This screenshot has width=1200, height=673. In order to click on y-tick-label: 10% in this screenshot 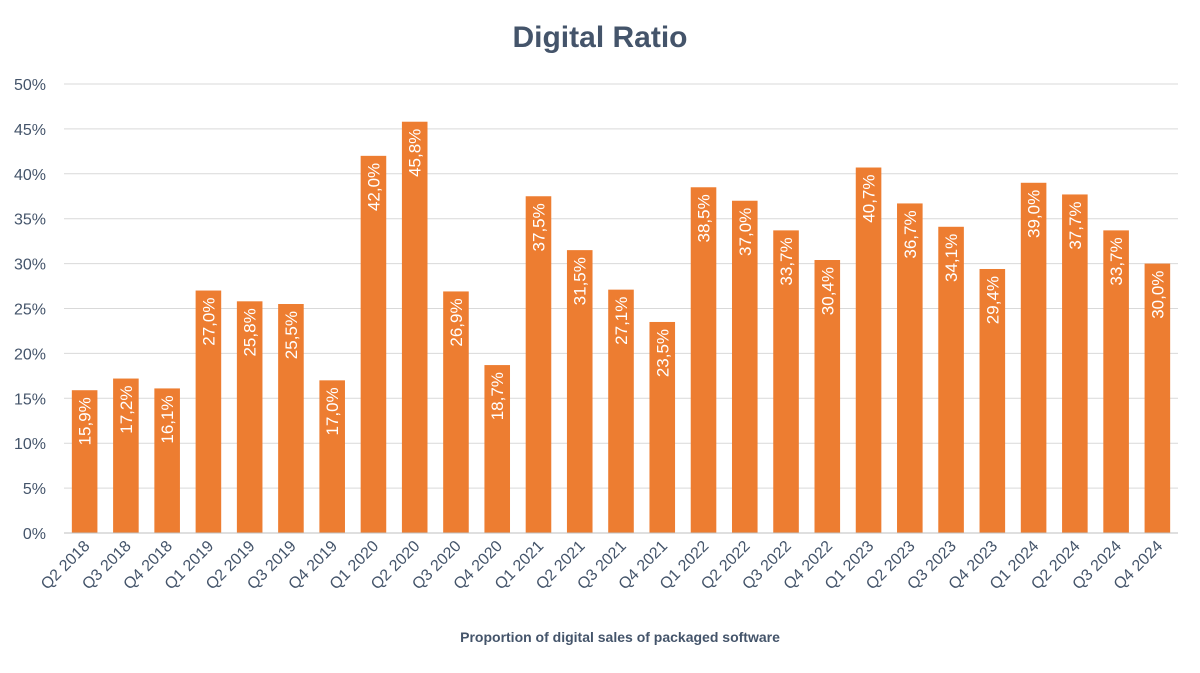, I will do `click(30, 444)`.